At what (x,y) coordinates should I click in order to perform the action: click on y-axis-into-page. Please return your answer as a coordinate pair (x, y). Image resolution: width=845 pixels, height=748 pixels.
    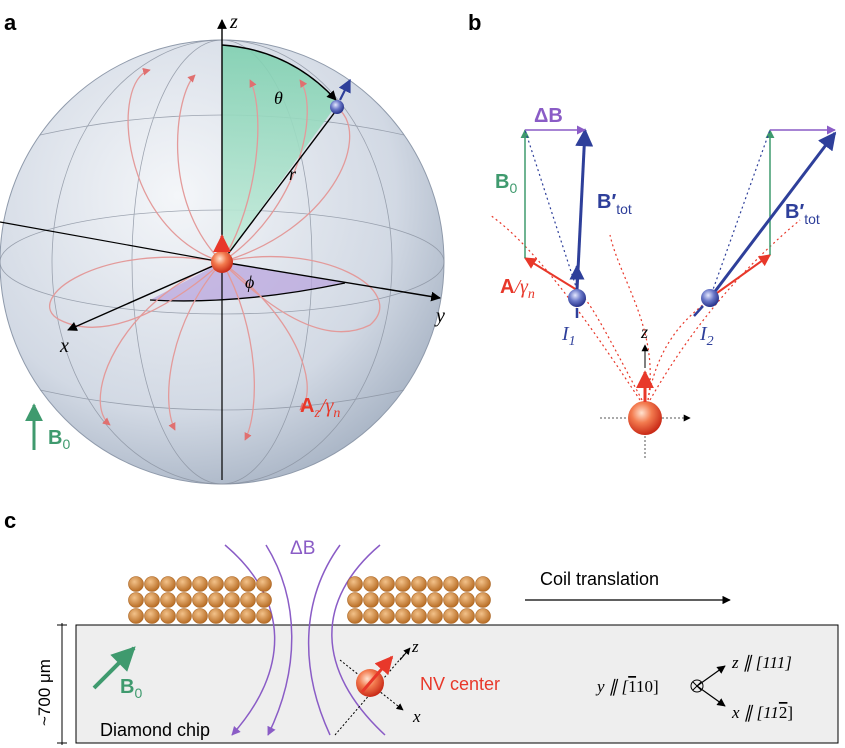
    Looking at the image, I should click on (697, 686).